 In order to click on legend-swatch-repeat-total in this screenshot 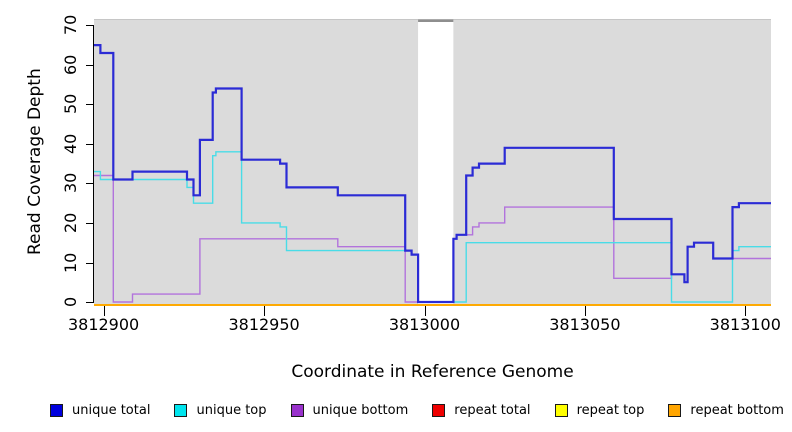, I will do `click(439, 410)`.